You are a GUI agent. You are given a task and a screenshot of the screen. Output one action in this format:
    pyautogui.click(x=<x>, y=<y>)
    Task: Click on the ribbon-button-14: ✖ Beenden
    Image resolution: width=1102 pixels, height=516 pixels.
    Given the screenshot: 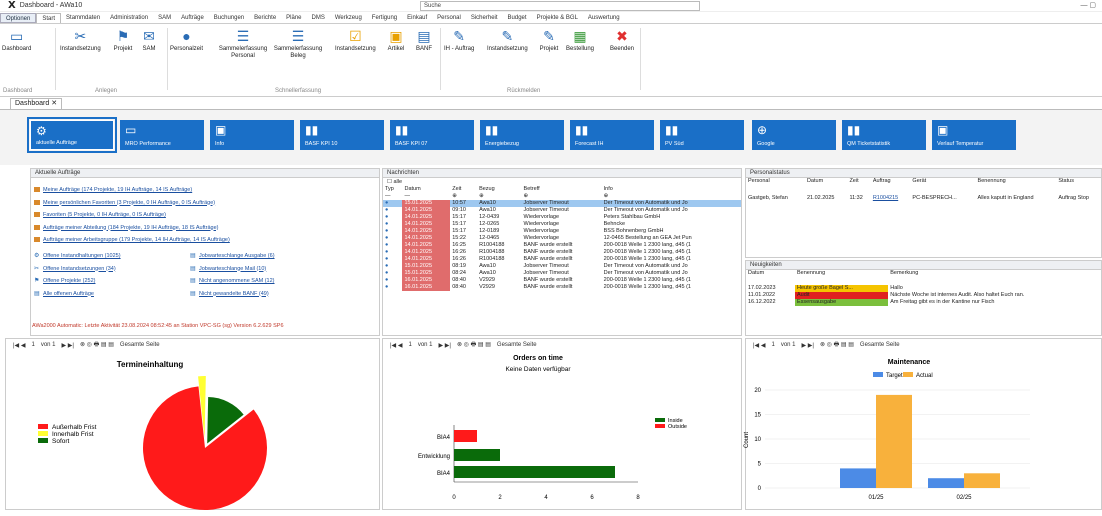 What is the action you would take?
    pyautogui.click(x=622, y=39)
    